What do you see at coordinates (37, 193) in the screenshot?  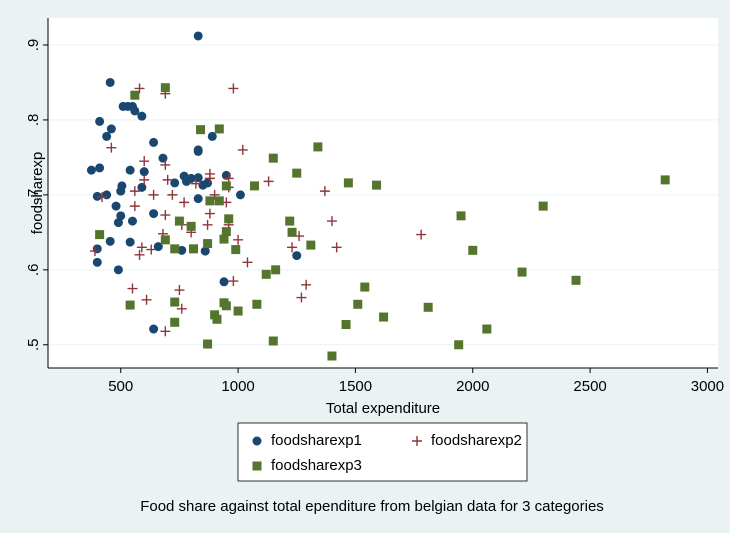 I see `y-axis-title: foodsharexp` at bounding box center [37, 193].